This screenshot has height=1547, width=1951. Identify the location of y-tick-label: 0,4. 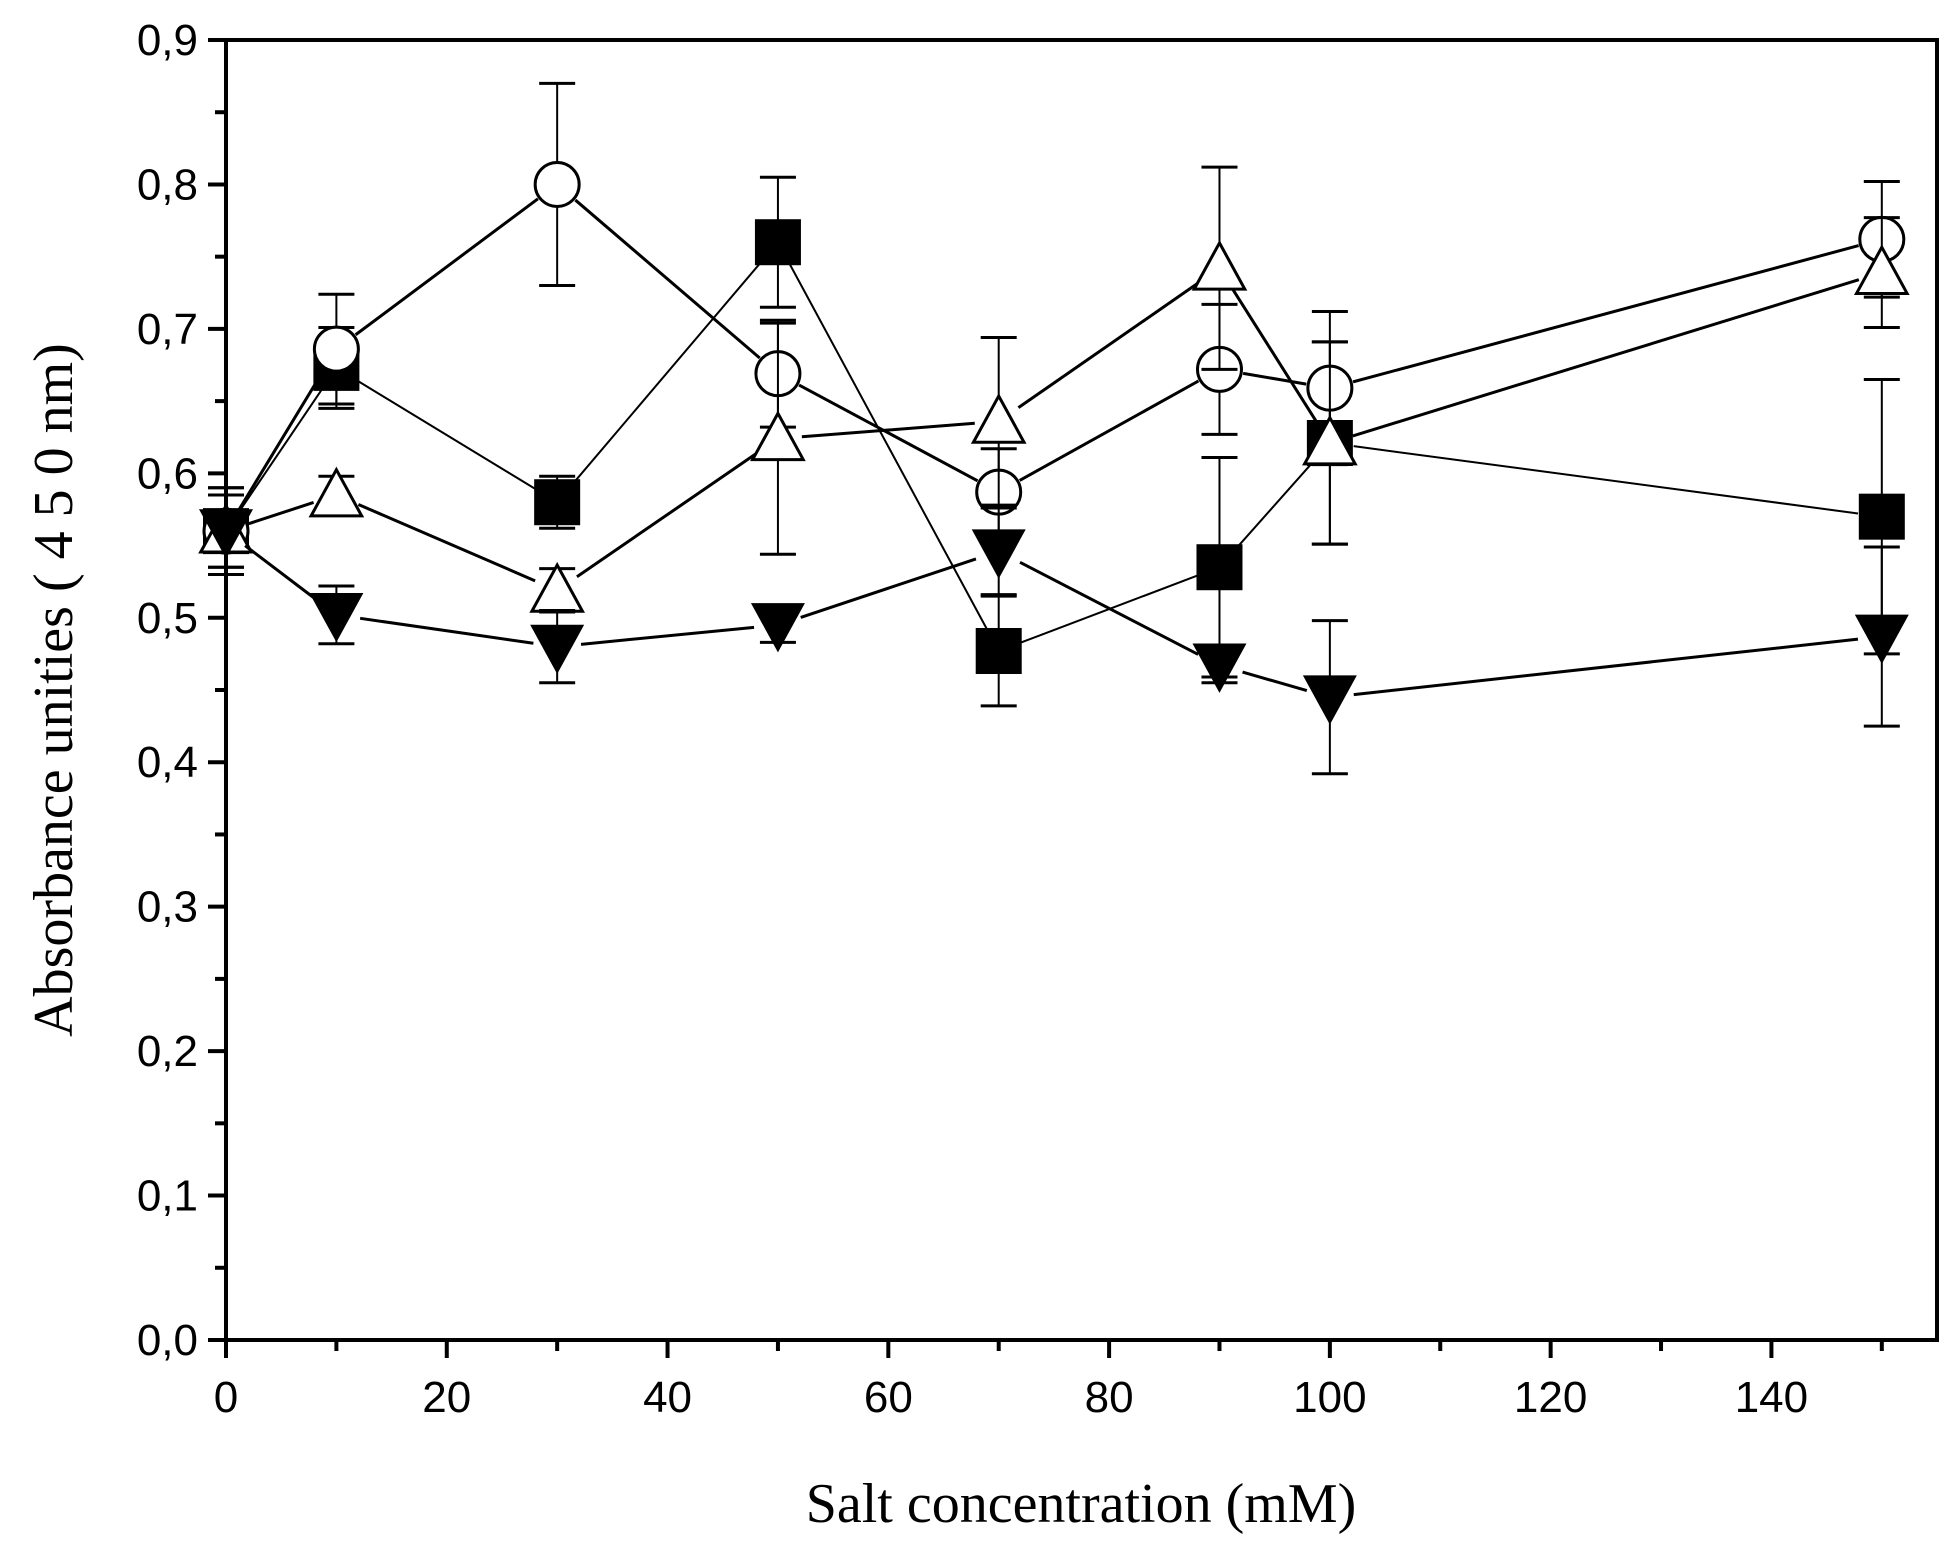
(167, 762).